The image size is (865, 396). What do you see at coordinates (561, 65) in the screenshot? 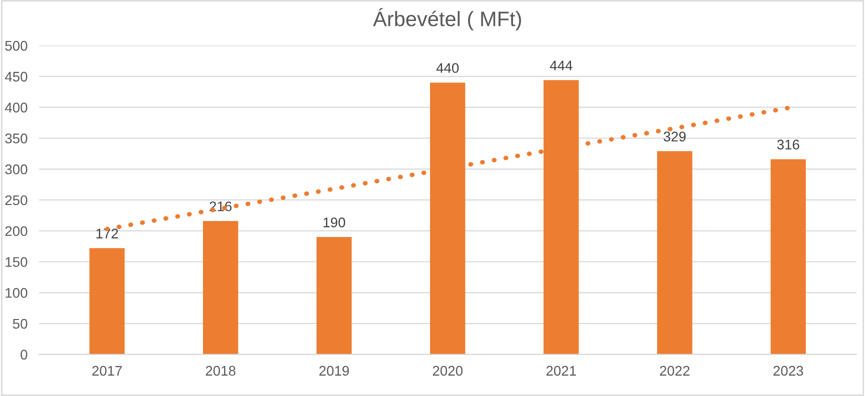
I see `data-label: 444` at bounding box center [561, 65].